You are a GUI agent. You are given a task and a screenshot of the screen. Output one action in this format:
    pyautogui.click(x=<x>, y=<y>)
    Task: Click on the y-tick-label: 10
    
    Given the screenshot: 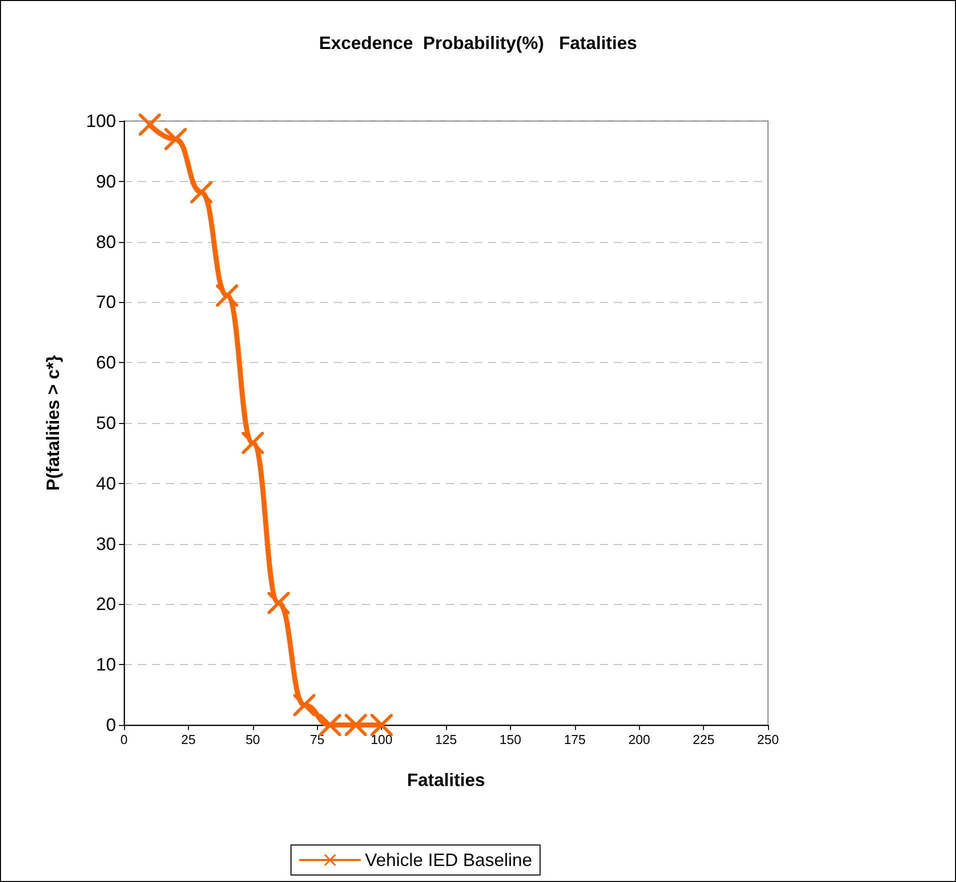 What is the action you would take?
    pyautogui.click(x=106, y=664)
    